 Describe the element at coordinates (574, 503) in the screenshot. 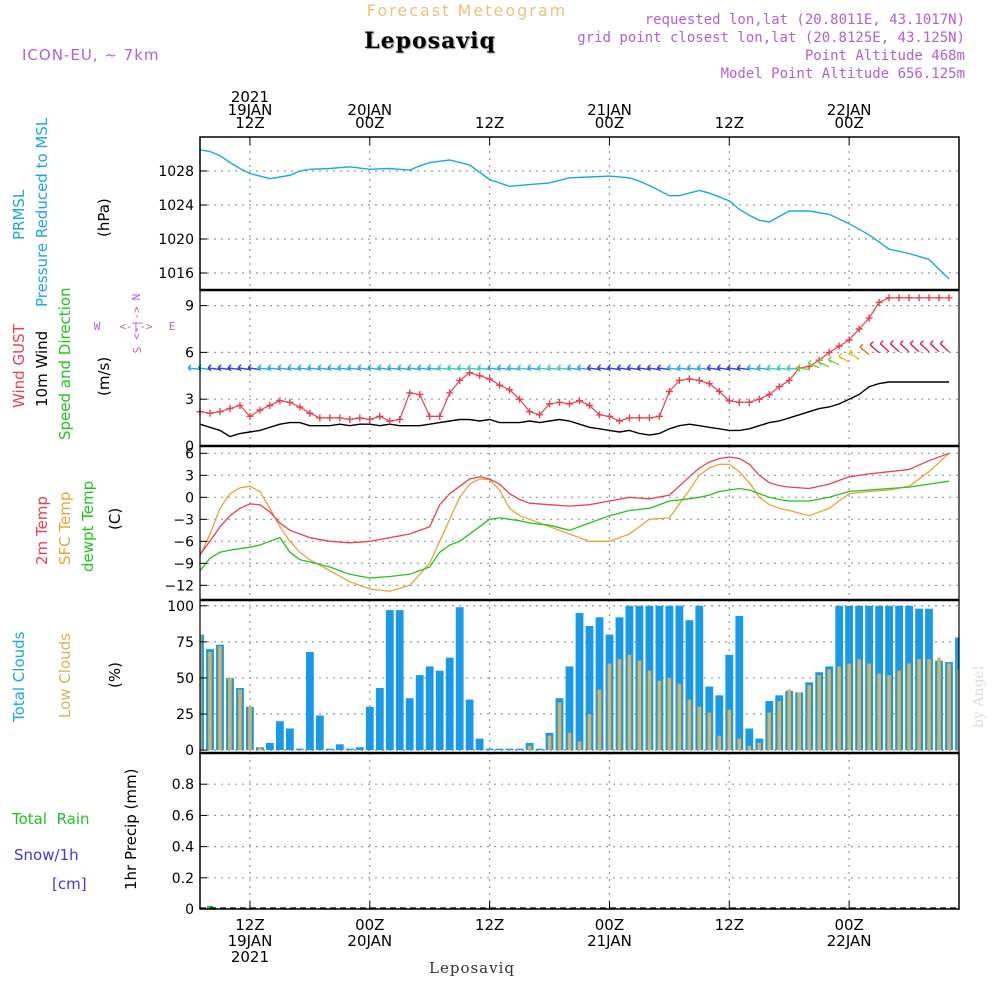

I see `t2m-line` at that location.